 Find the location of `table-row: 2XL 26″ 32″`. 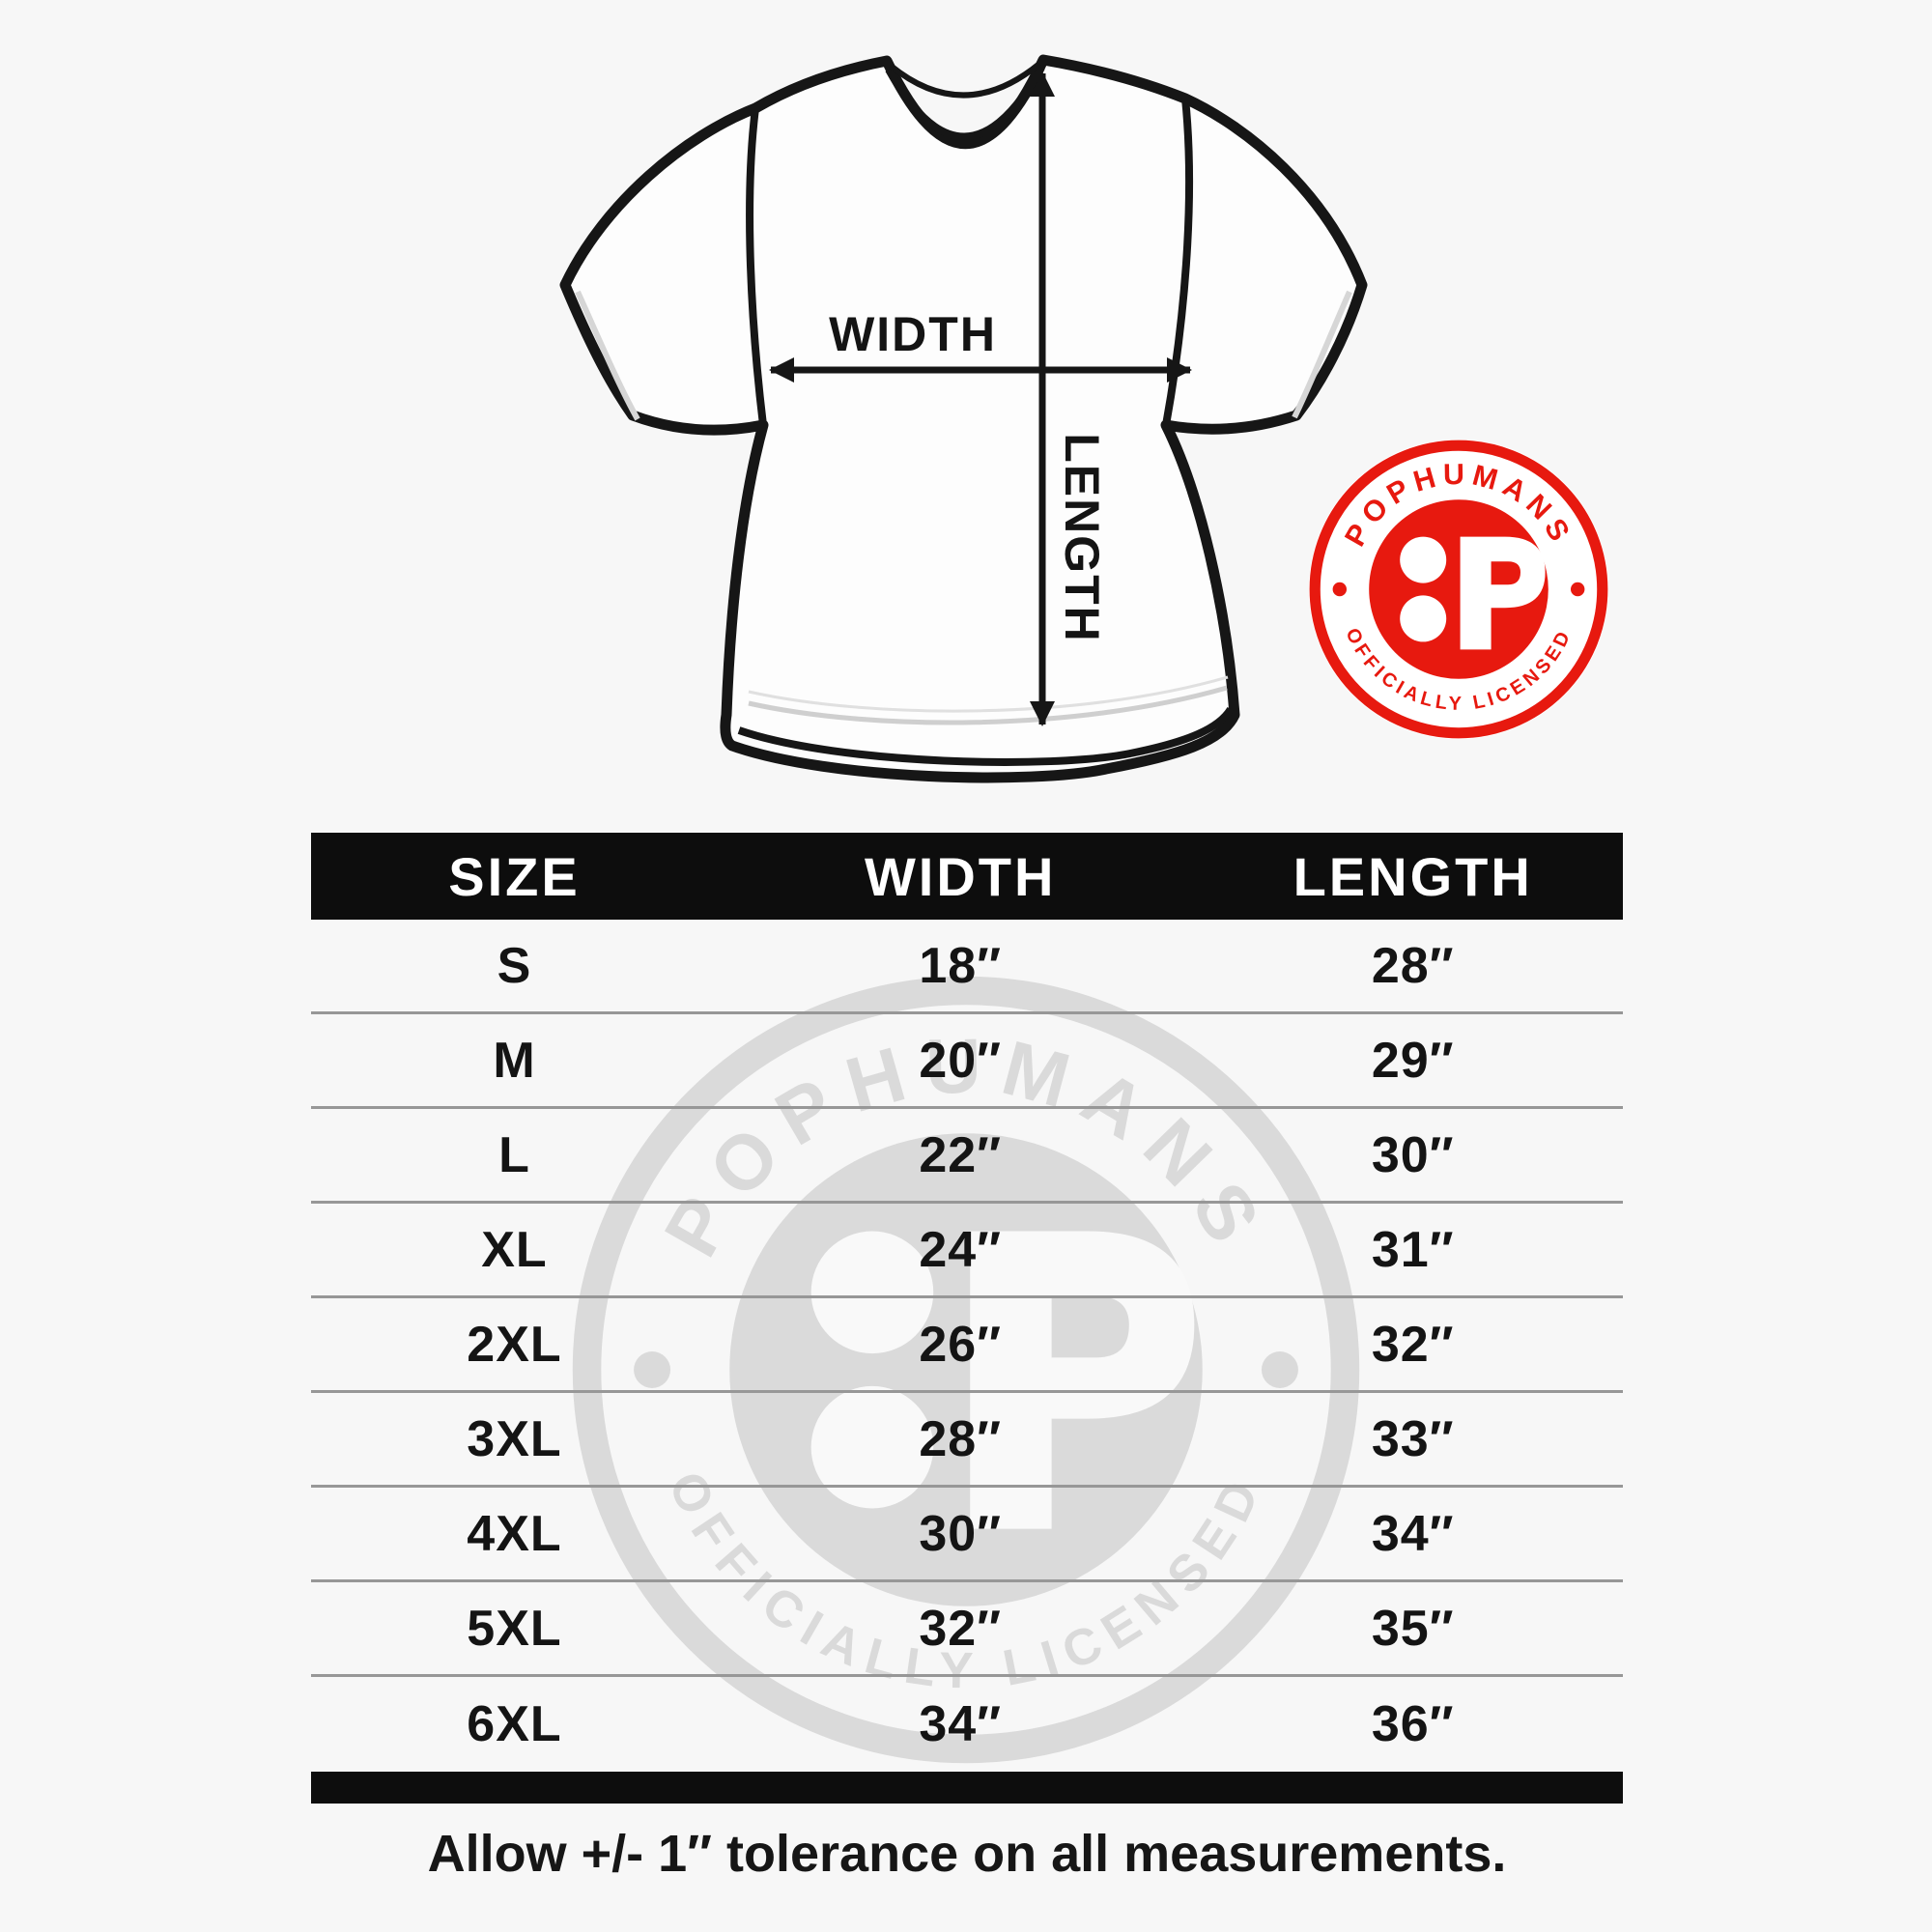

table-row: 2XL 26″ 32″ is located at coordinates (967, 1345).